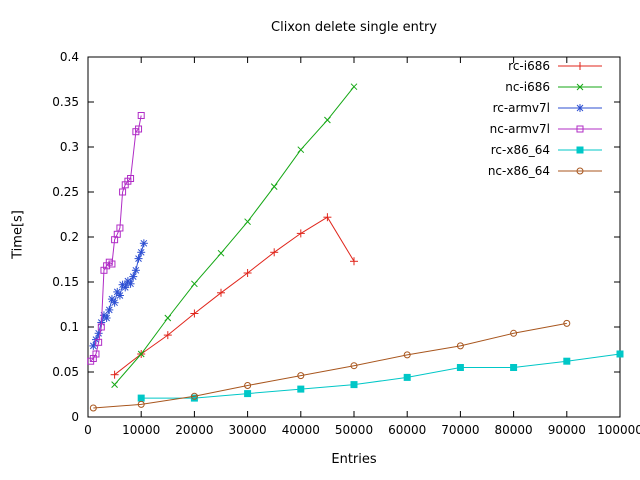 The width and height of the screenshot is (640, 480). I want to click on svg-text: 80000, so click(514, 430).